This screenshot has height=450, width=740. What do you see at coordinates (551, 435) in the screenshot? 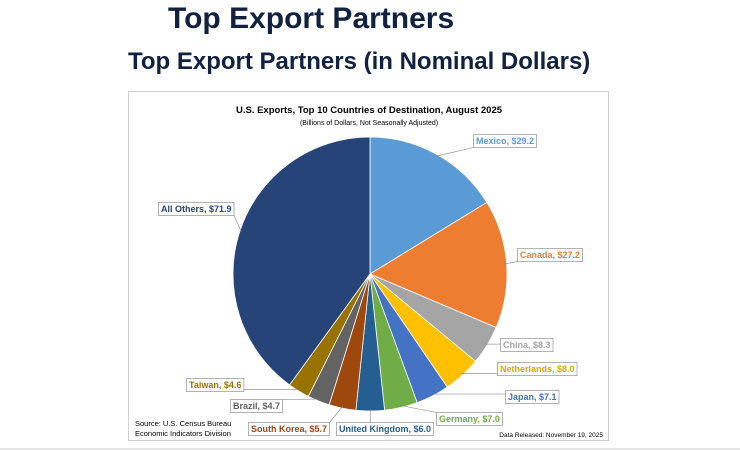
I see `data-released-note: Data Released: November 19, 2025` at bounding box center [551, 435].